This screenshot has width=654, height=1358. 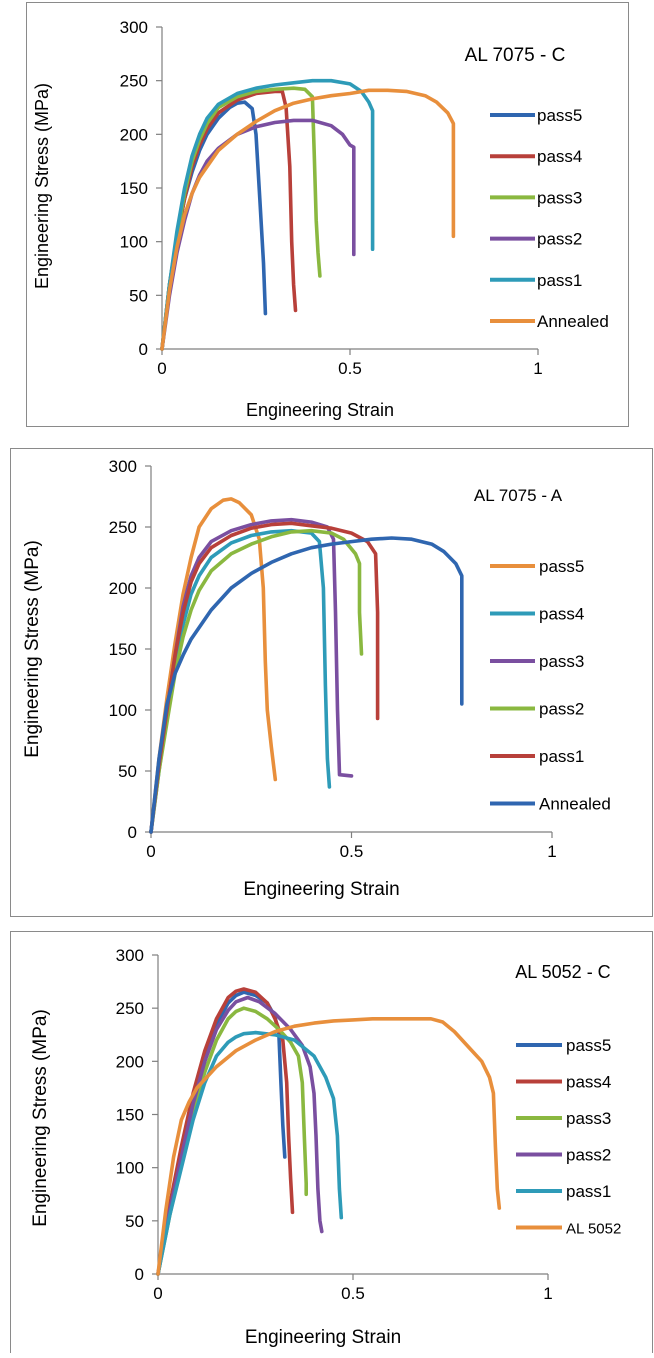 I want to click on chart-title: AL 5052 - C, so click(x=562, y=972).